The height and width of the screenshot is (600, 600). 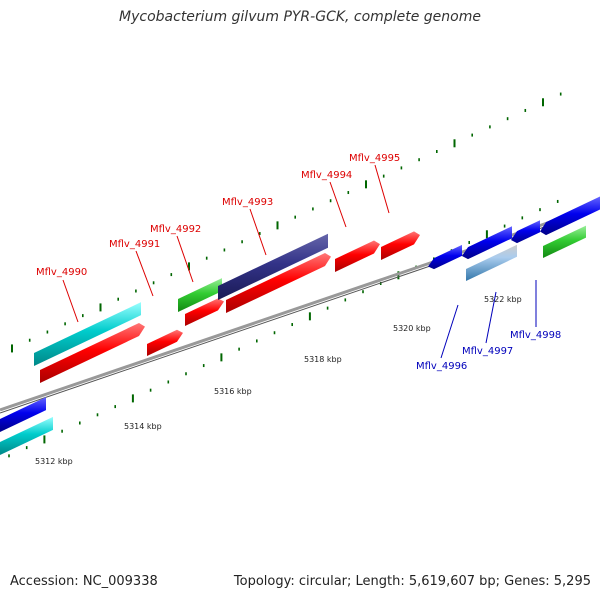 I want to click on tick-label: 5316 kbp, so click(x=233, y=391).